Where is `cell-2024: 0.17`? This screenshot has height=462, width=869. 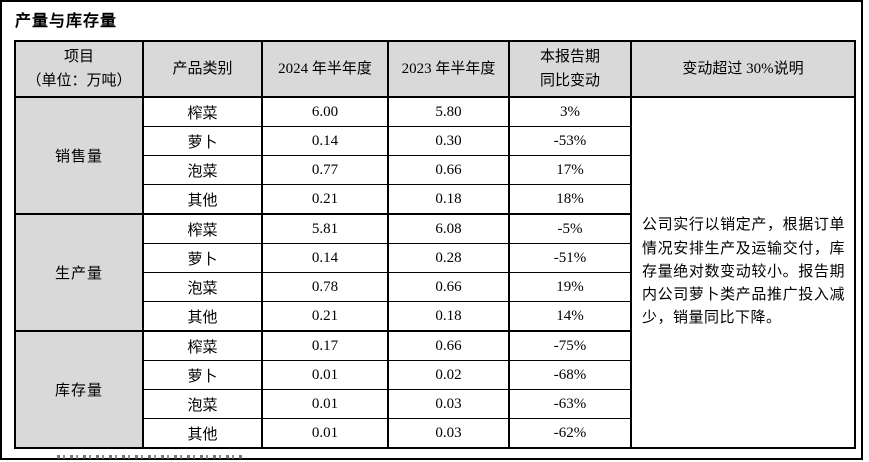 cell-2024: 0.17 is located at coordinates (325, 345).